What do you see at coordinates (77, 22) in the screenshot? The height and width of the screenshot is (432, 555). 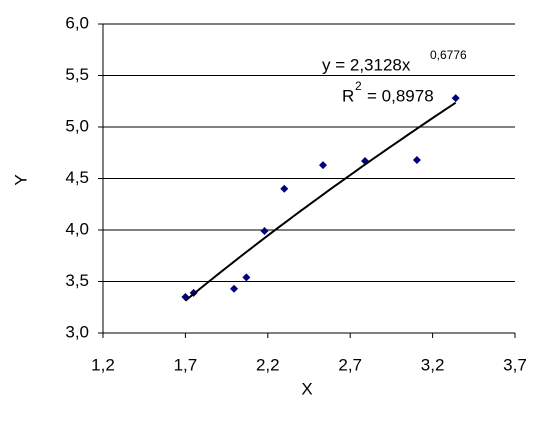 I see `y-tick-label: 6,0` at bounding box center [77, 22].